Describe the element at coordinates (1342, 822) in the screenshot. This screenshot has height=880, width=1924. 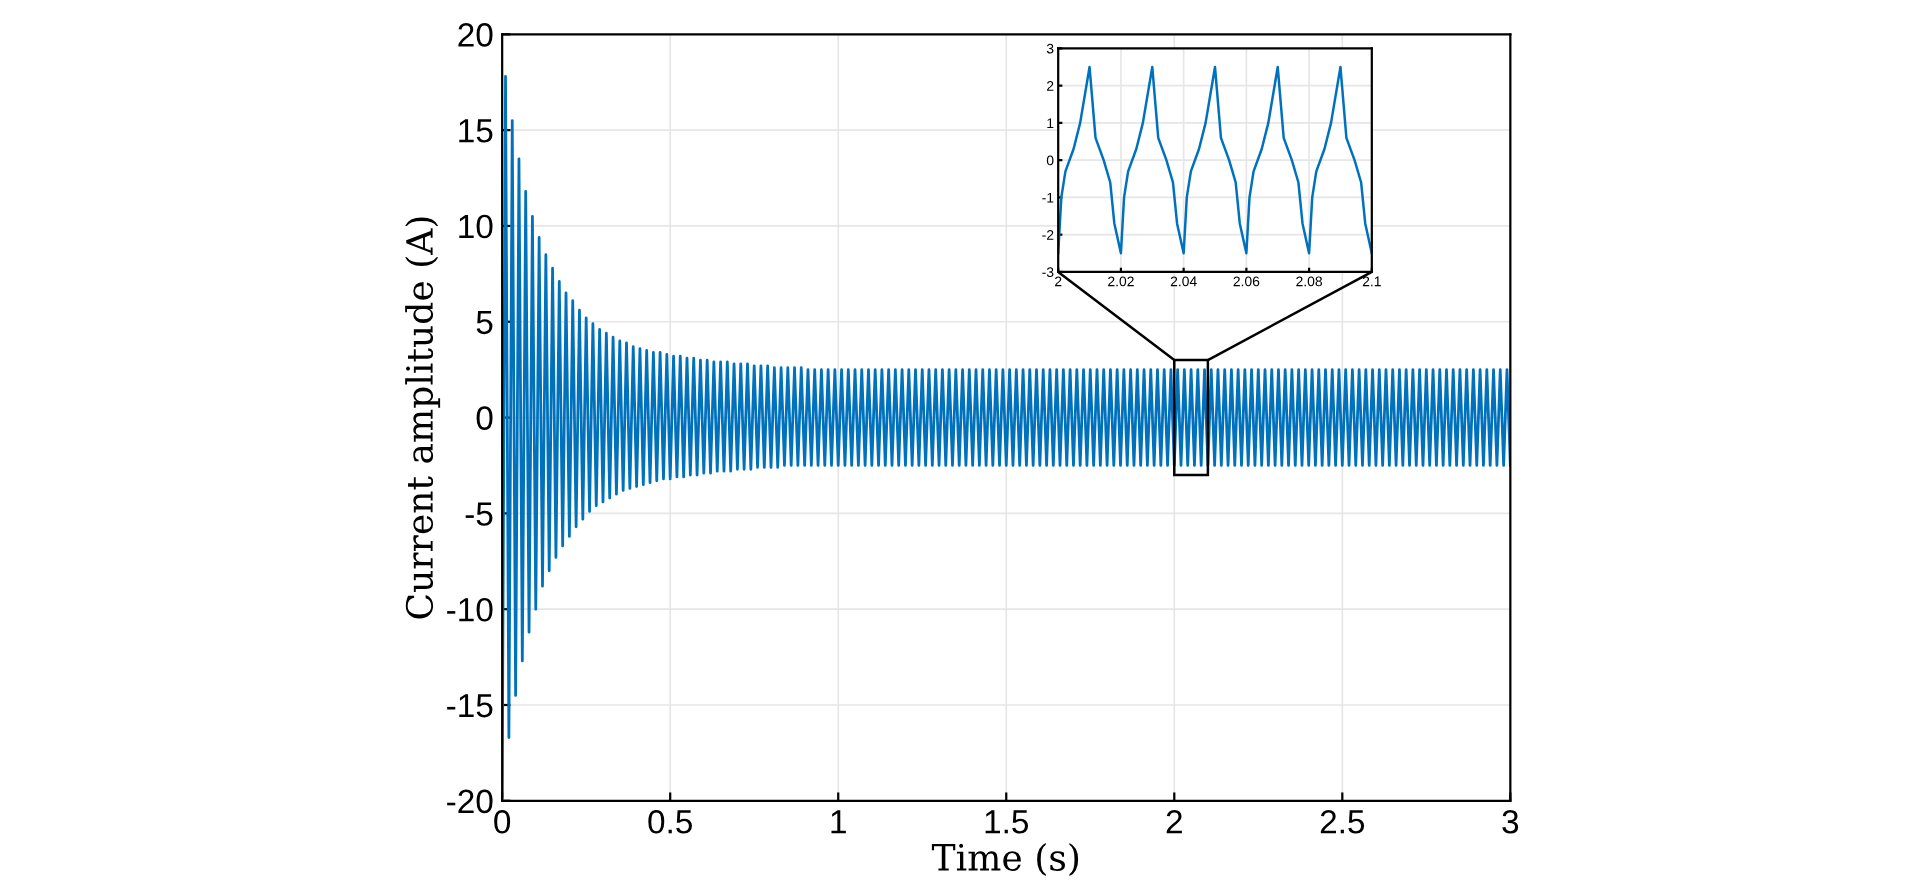
I see `x-tick-label: 2.5` at that location.